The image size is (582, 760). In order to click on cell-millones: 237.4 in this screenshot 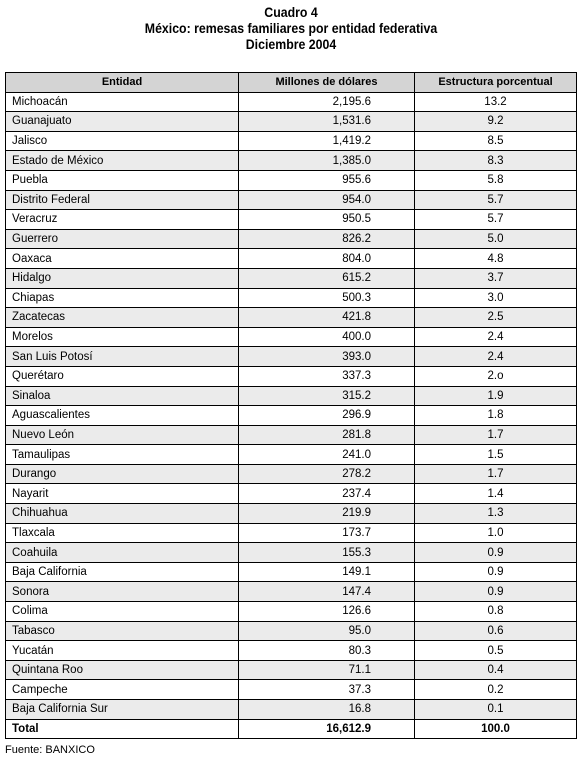, I will do `click(326, 494)`.